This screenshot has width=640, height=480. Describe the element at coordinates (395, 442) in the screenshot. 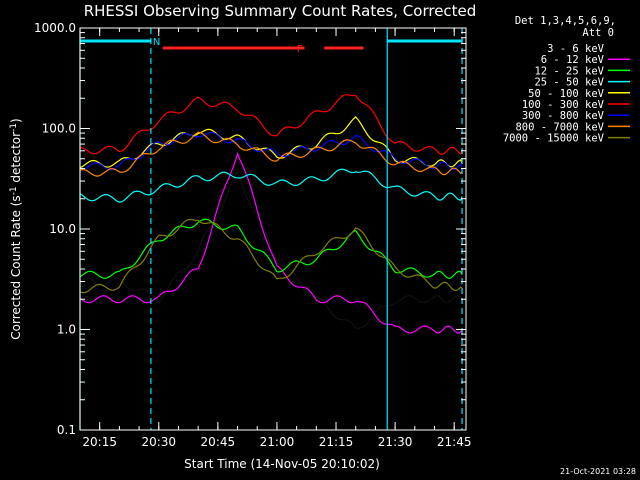

I see `x-tick-label: 21:30` at that location.